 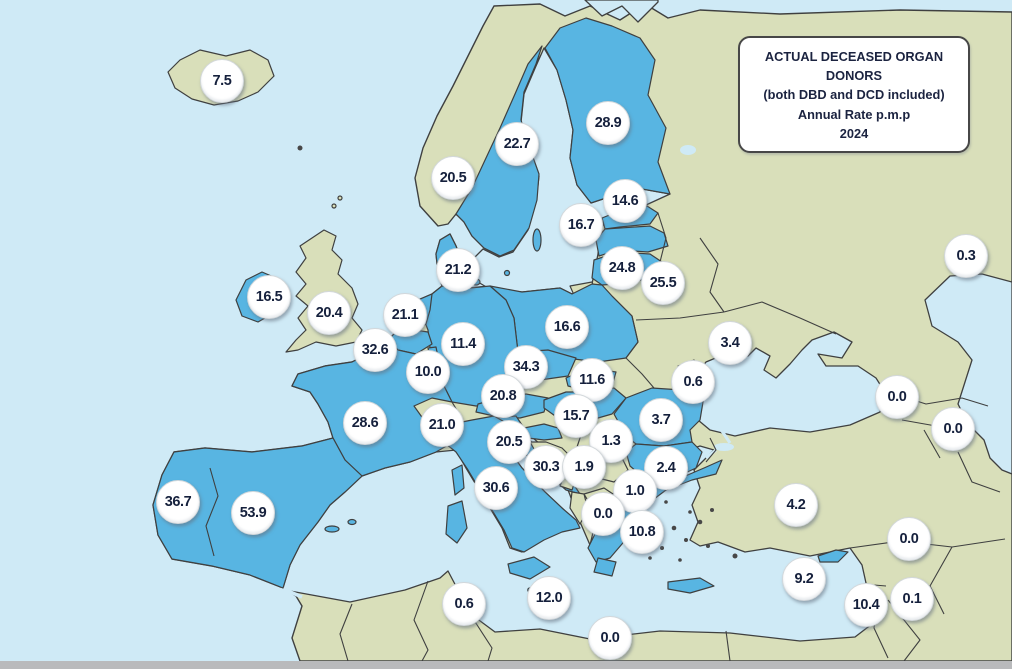 What do you see at coordinates (464, 604) in the screenshot?
I see `donor-rate-badge-tunisia: 0.6` at bounding box center [464, 604].